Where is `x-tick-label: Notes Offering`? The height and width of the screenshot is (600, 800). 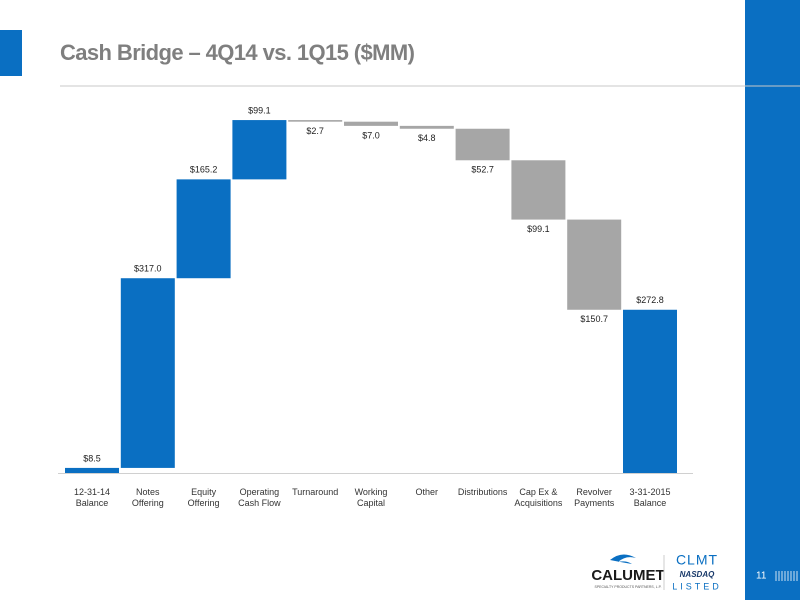 x-tick-label: Notes Offering is located at coordinates (147, 497).